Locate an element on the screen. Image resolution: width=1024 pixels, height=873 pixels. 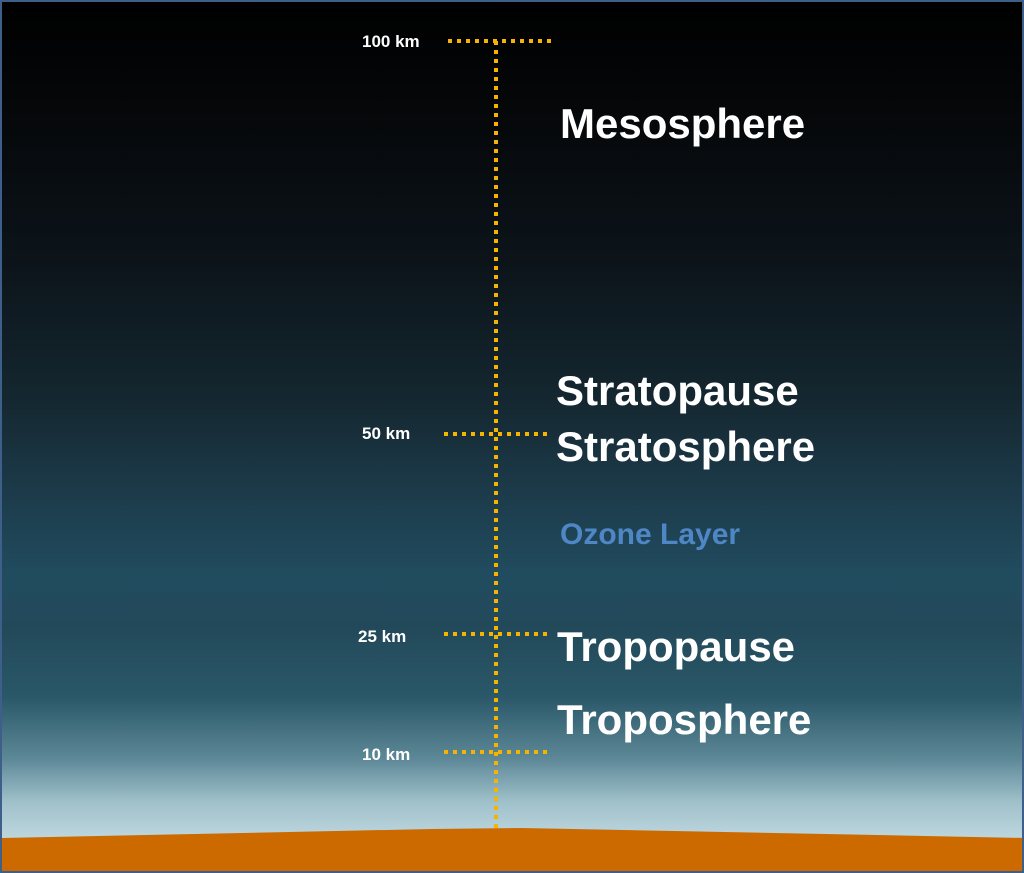
tropopause-label: Tropopause is located at coordinates (676, 646).